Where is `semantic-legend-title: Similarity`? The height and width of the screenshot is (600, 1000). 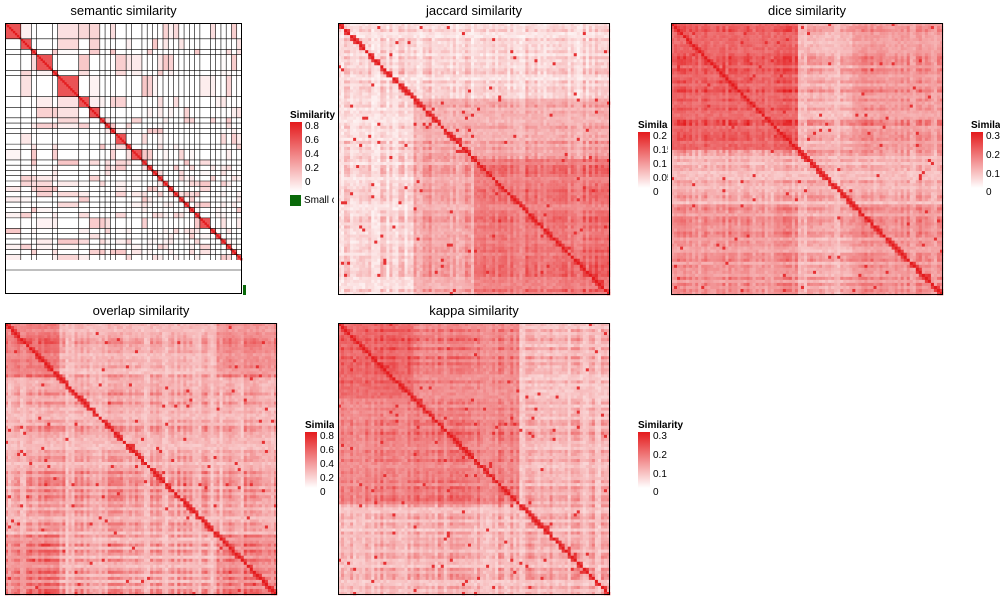
semantic-legend-title: Similarity is located at coordinates (312, 115).